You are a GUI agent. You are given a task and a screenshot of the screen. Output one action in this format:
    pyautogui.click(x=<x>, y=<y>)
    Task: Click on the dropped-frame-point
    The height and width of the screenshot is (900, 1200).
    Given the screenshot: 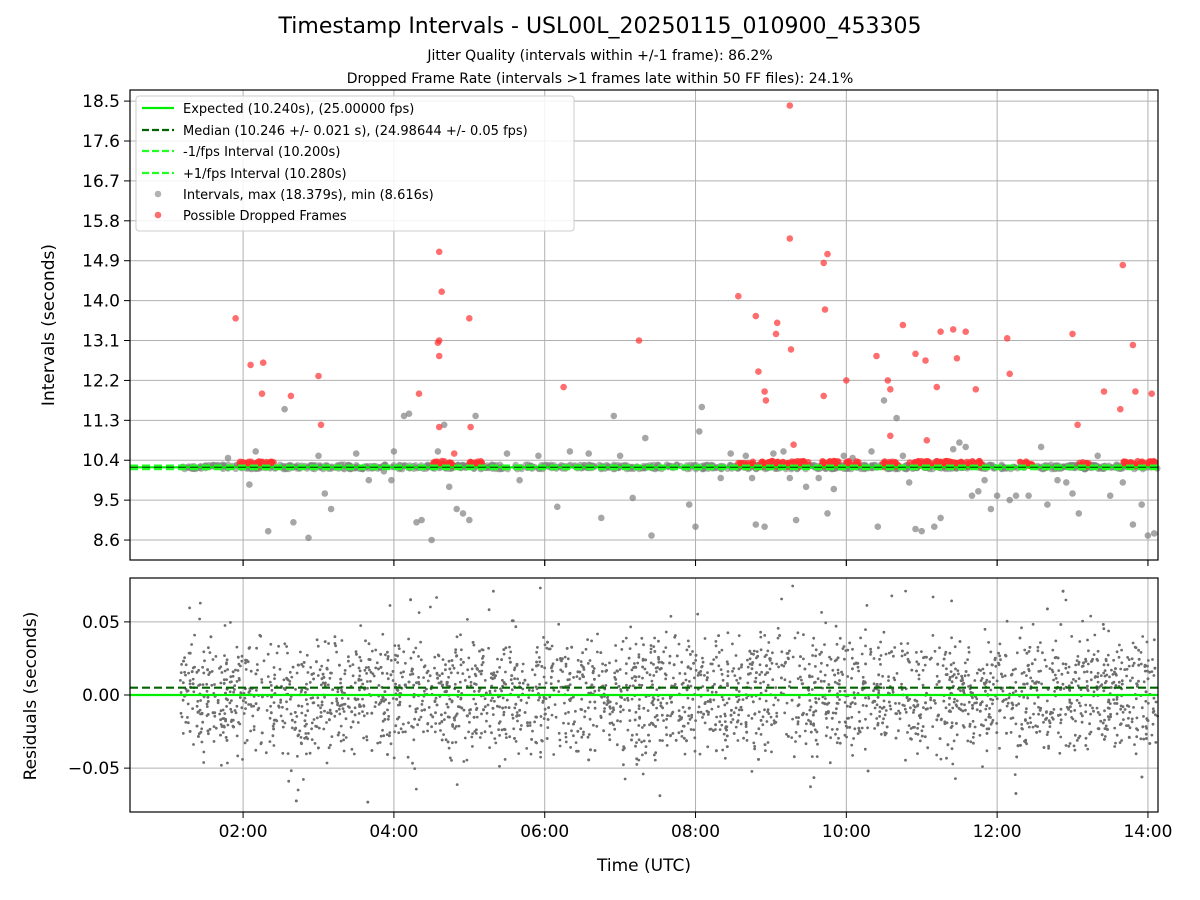 What is the action you would take?
    pyautogui.click(x=825, y=309)
    